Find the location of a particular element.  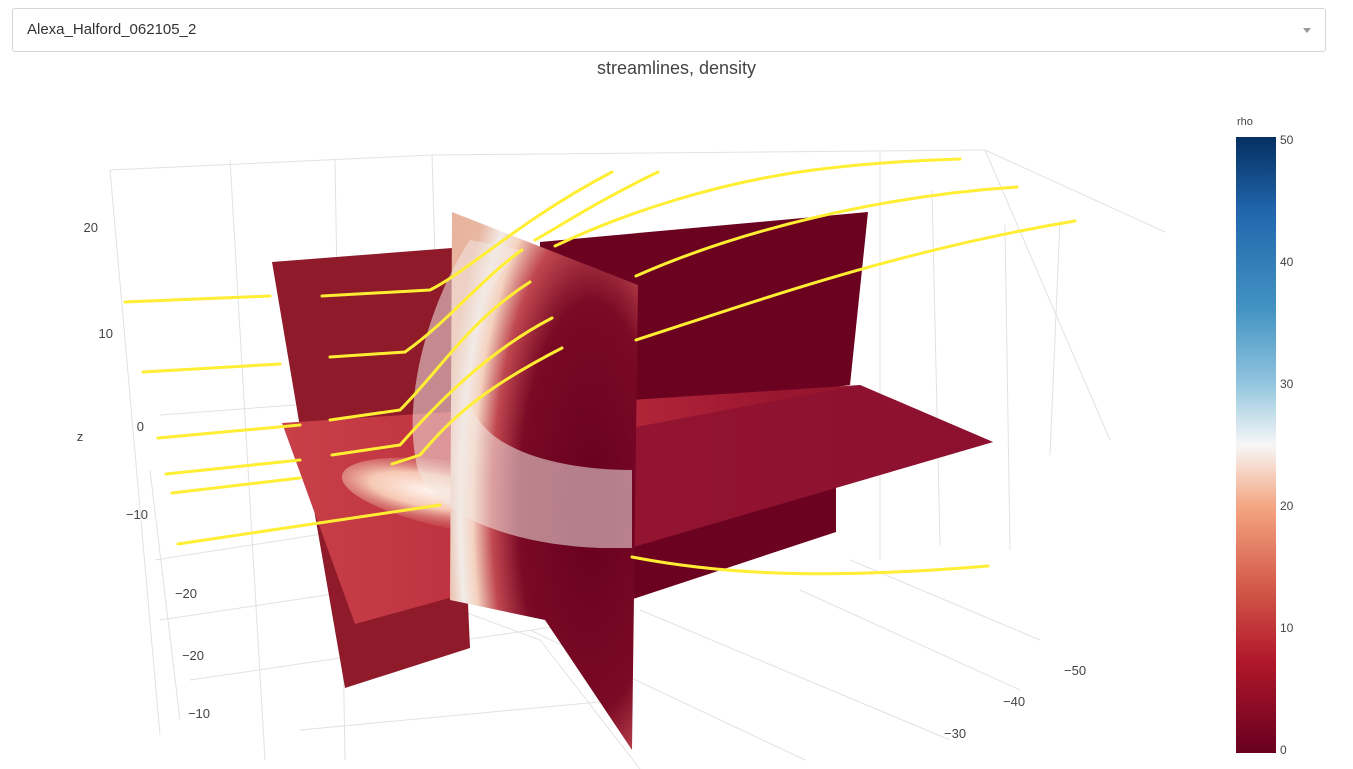

colorbar-tick-label: 20 is located at coordinates (1287, 506).